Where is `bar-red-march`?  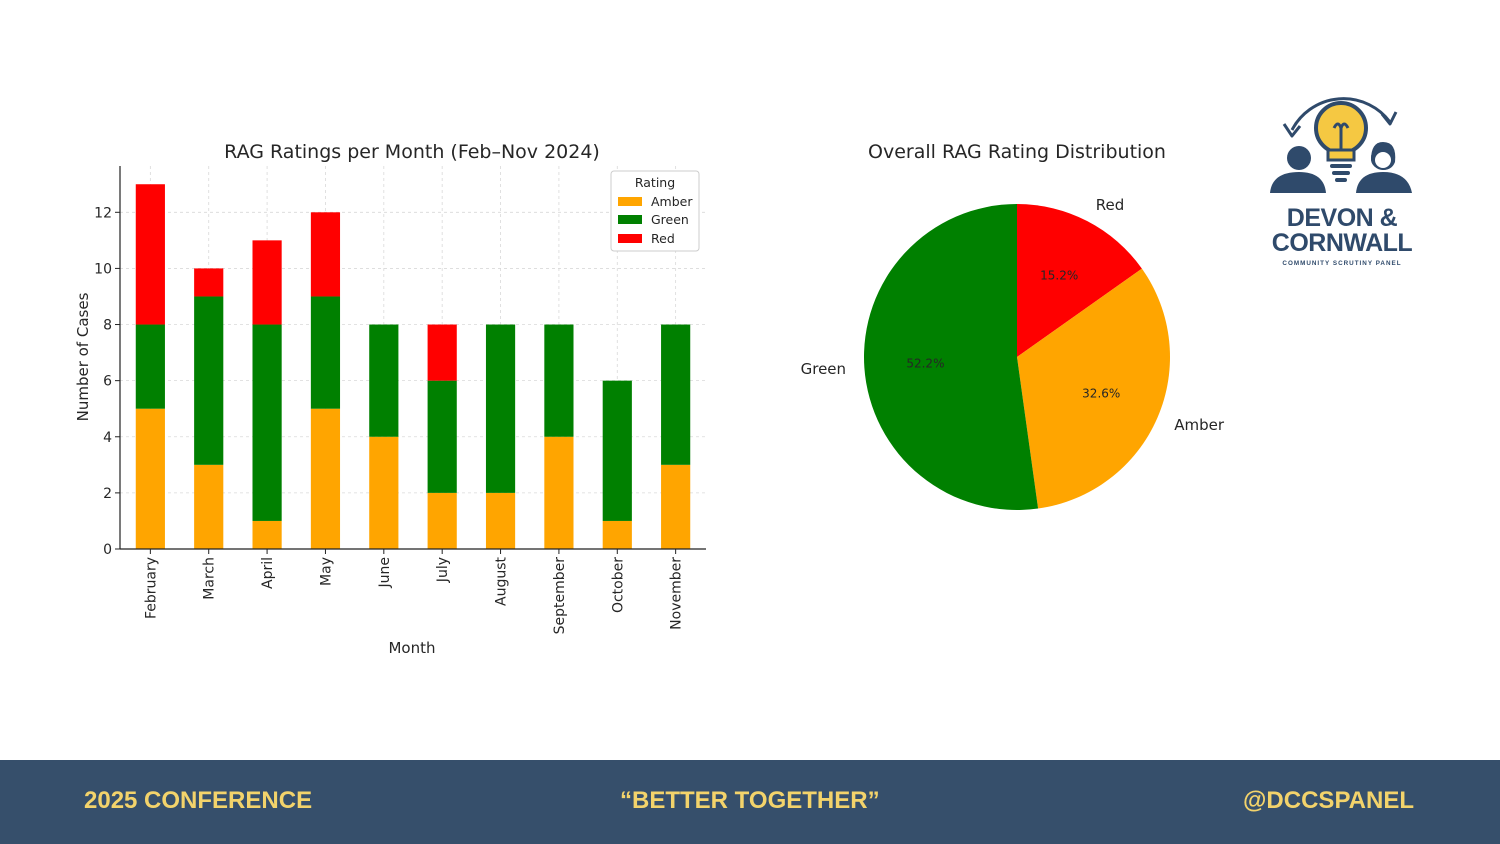
bar-red-march is located at coordinates (209, 282).